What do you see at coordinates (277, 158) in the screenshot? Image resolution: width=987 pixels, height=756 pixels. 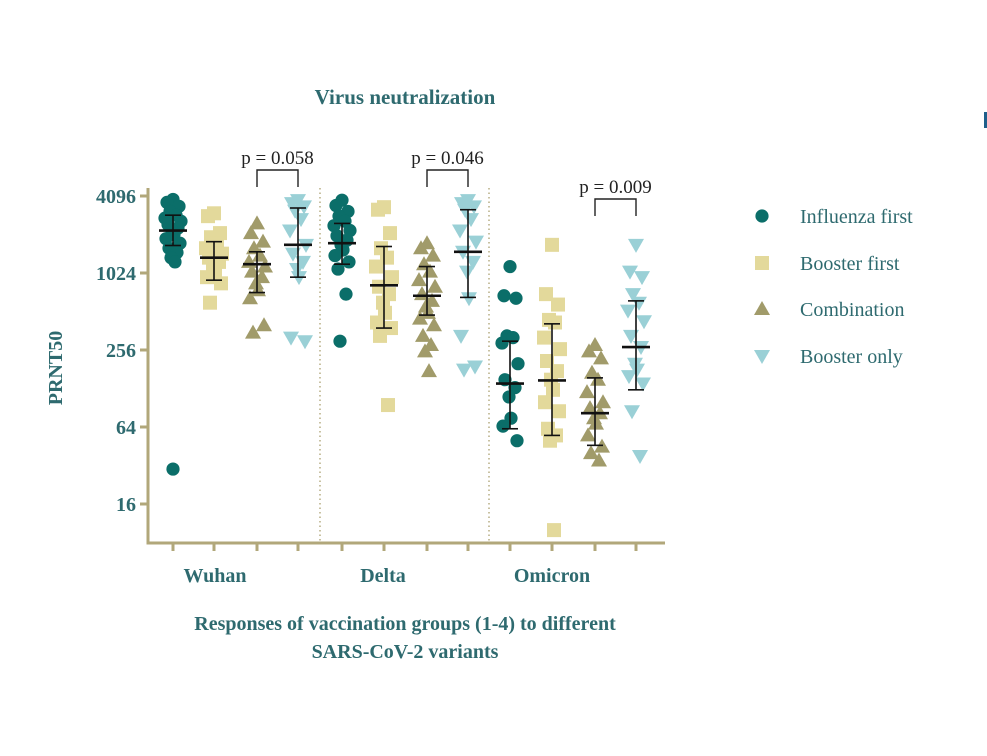 I see `p-value-label: p = 0.058` at bounding box center [277, 158].